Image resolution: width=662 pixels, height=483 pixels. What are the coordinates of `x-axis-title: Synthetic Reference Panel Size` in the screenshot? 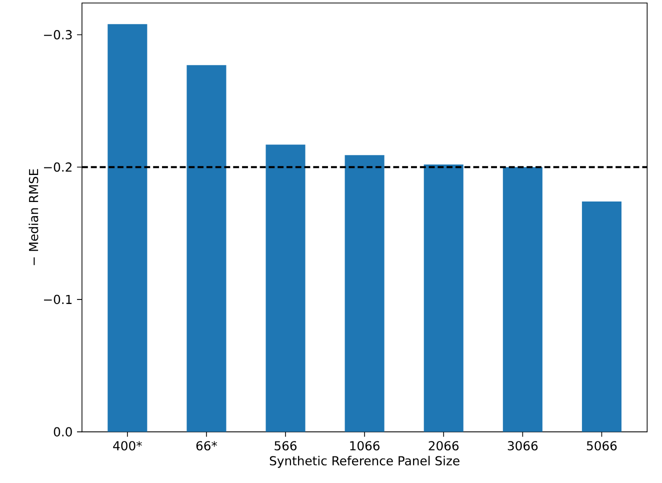 It's located at (365, 462).